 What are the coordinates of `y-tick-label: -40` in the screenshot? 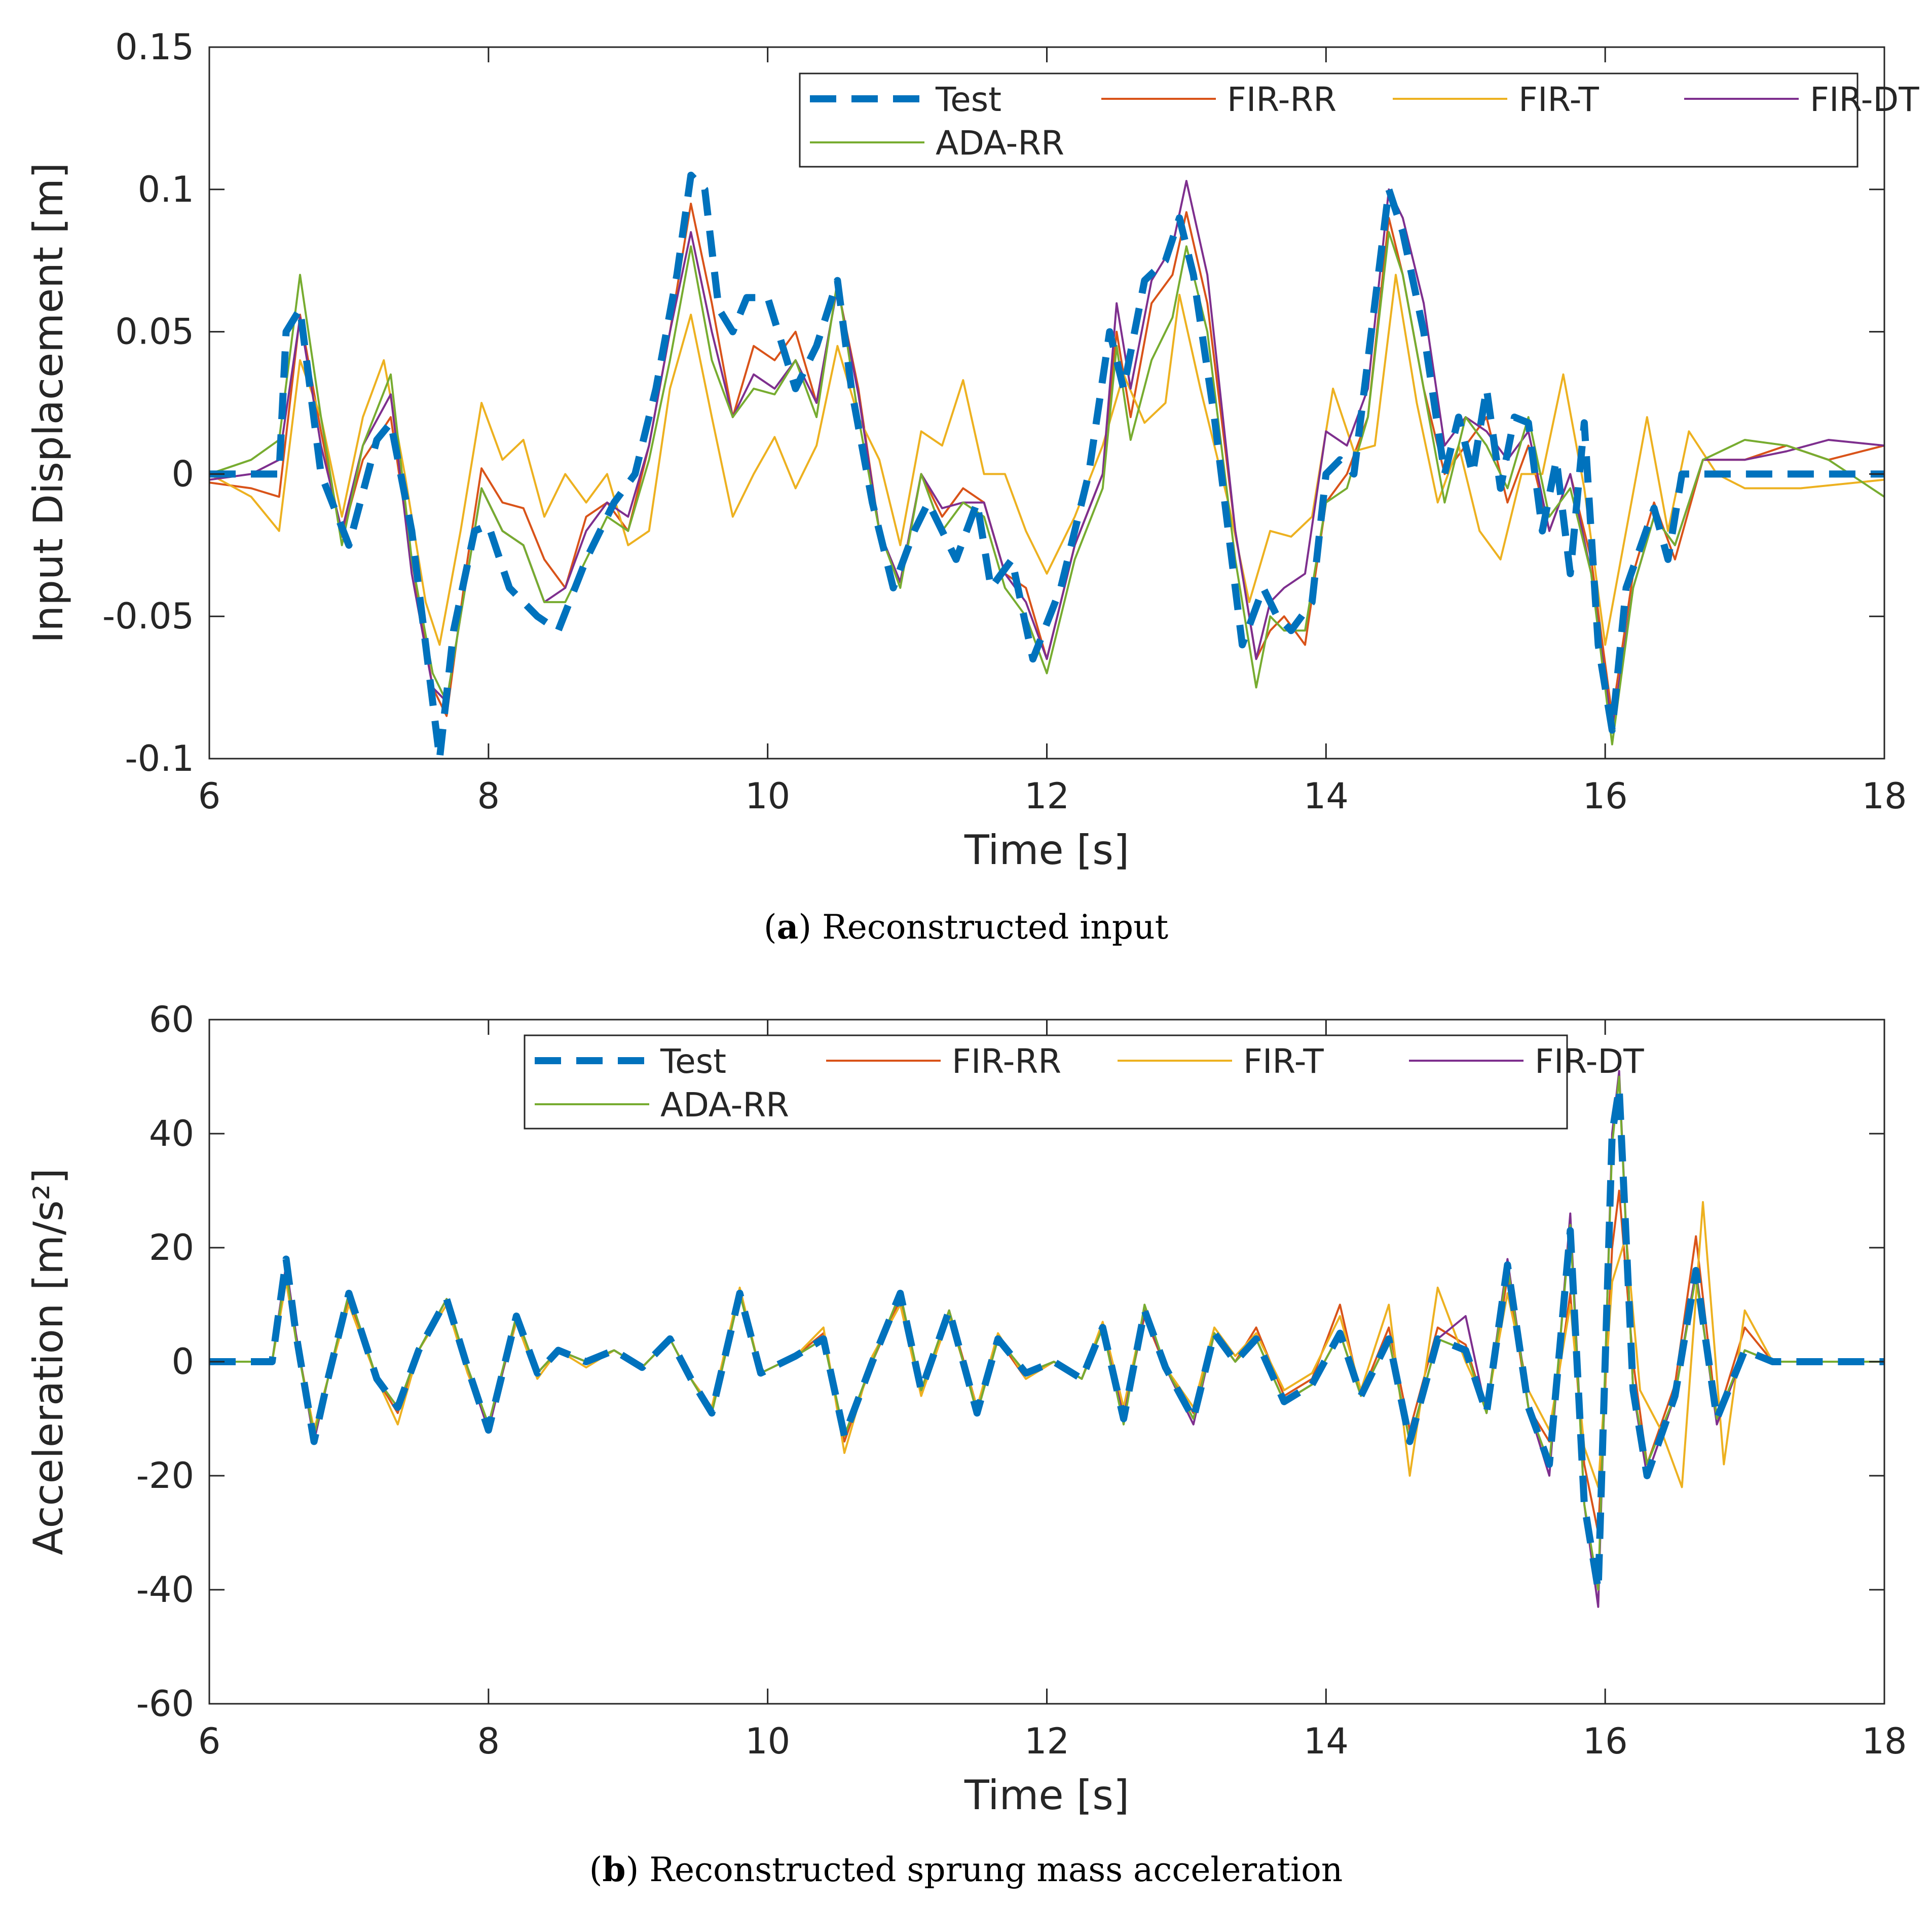 It's located at (165, 1590).